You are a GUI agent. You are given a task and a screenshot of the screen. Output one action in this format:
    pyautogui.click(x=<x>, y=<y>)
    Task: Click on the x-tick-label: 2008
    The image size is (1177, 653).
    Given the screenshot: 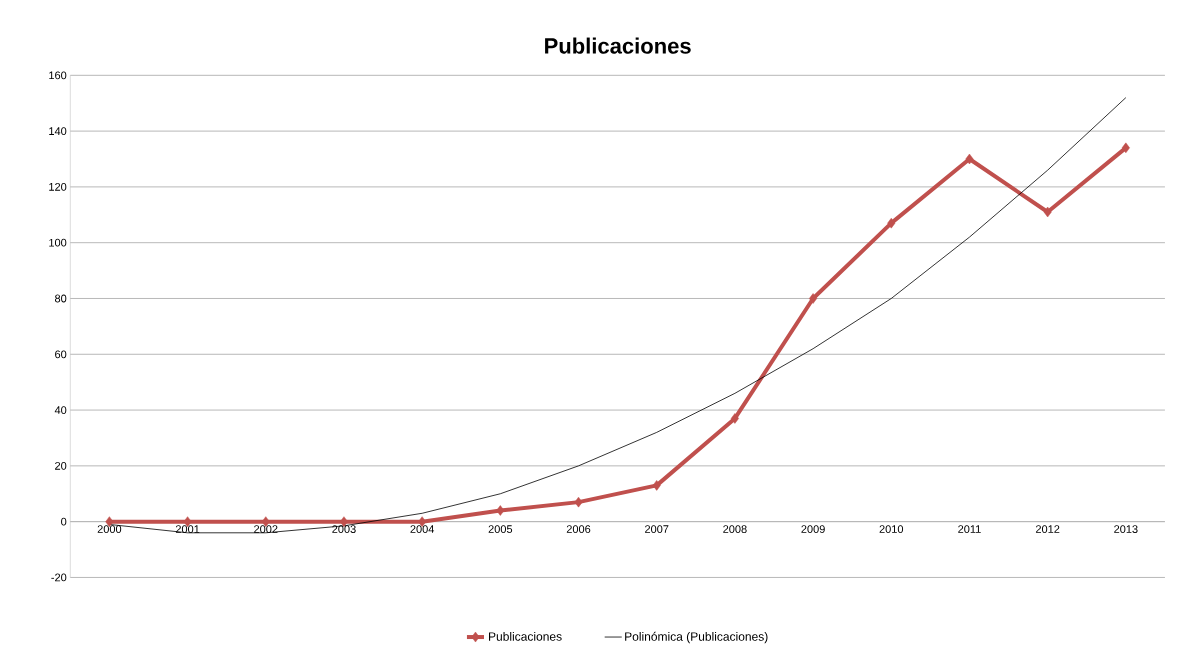 What is the action you would take?
    pyautogui.click(x=735, y=529)
    